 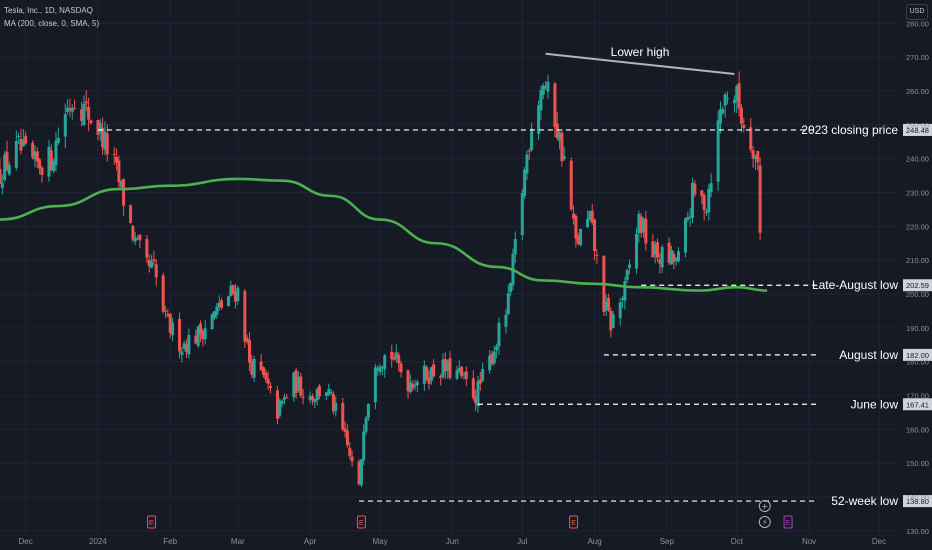 I want to click on y-tick-label: 140.00, so click(x=917, y=497).